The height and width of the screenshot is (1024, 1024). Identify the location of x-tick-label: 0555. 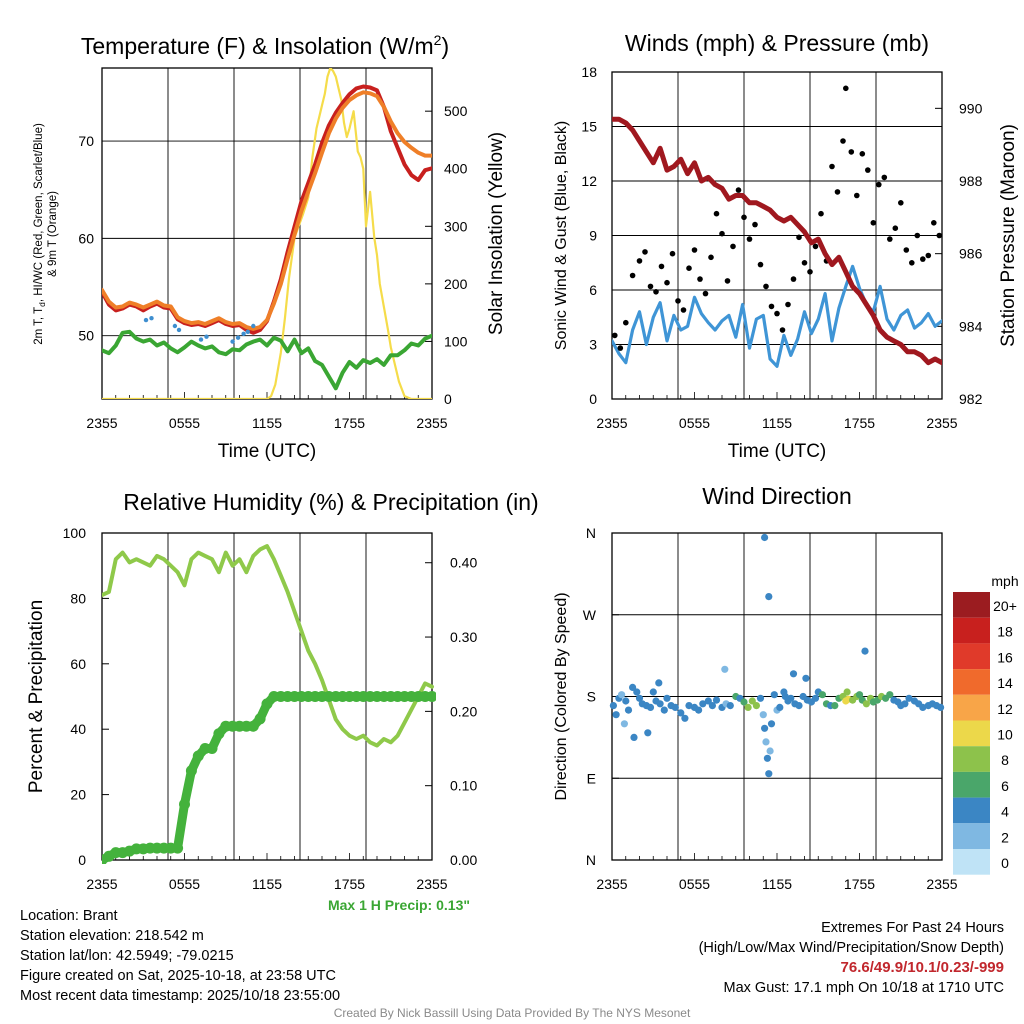
(184, 884).